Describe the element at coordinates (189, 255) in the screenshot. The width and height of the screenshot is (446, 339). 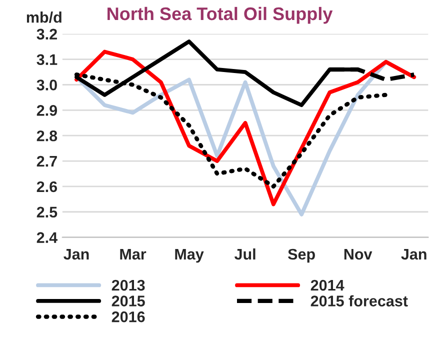
I see `x-tick-label: May` at that location.